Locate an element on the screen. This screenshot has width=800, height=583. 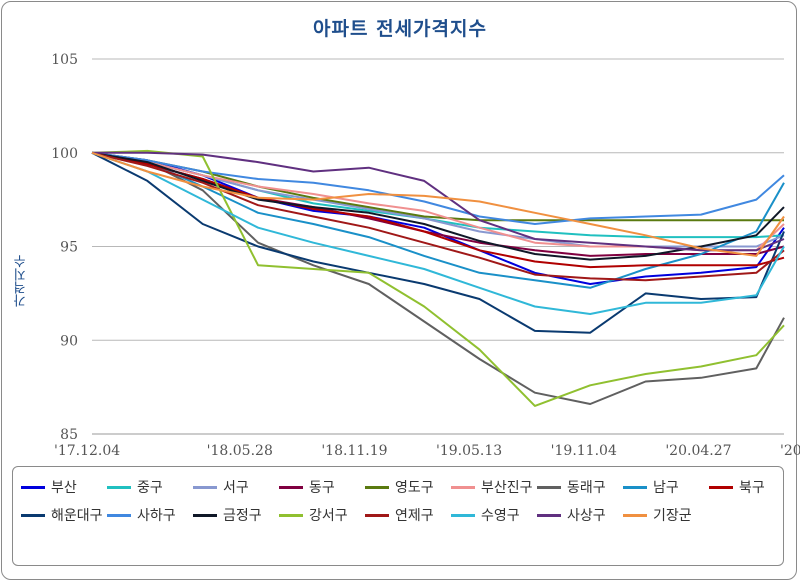
x-tick-label: '18.05.28 is located at coordinates (240, 451).